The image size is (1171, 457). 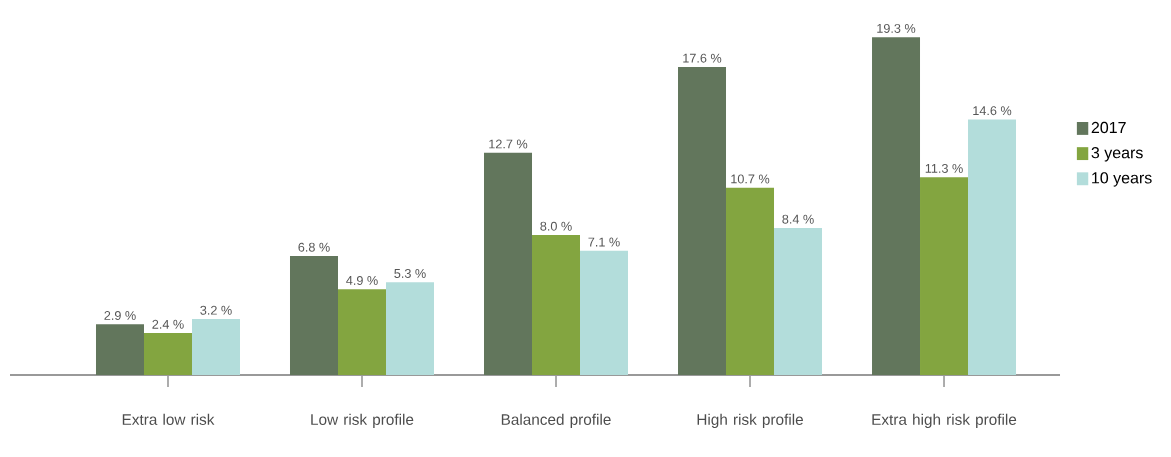 I want to click on data-label: 7.1 %, so click(x=604, y=242).